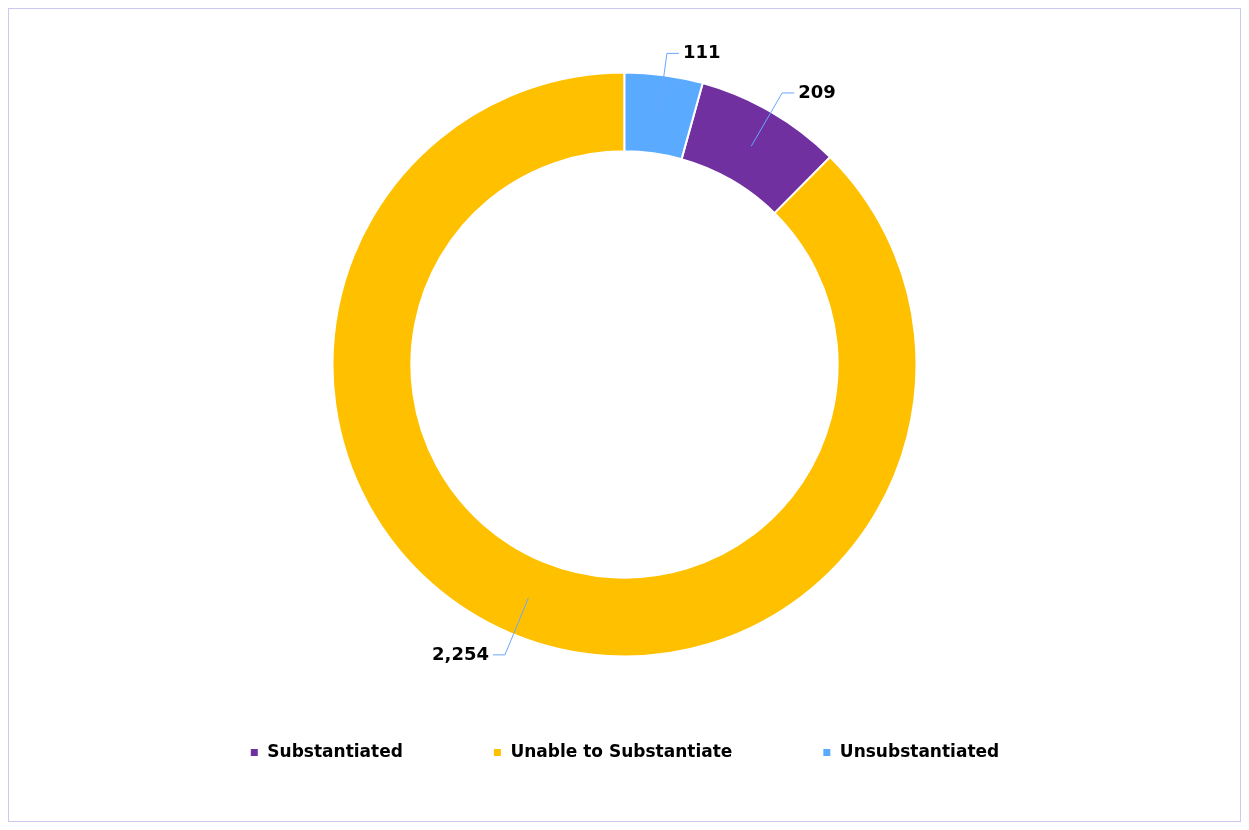 The image size is (1249, 830). Describe the element at coordinates (335, 750) in the screenshot. I see `legend-label: Substantiated` at that location.